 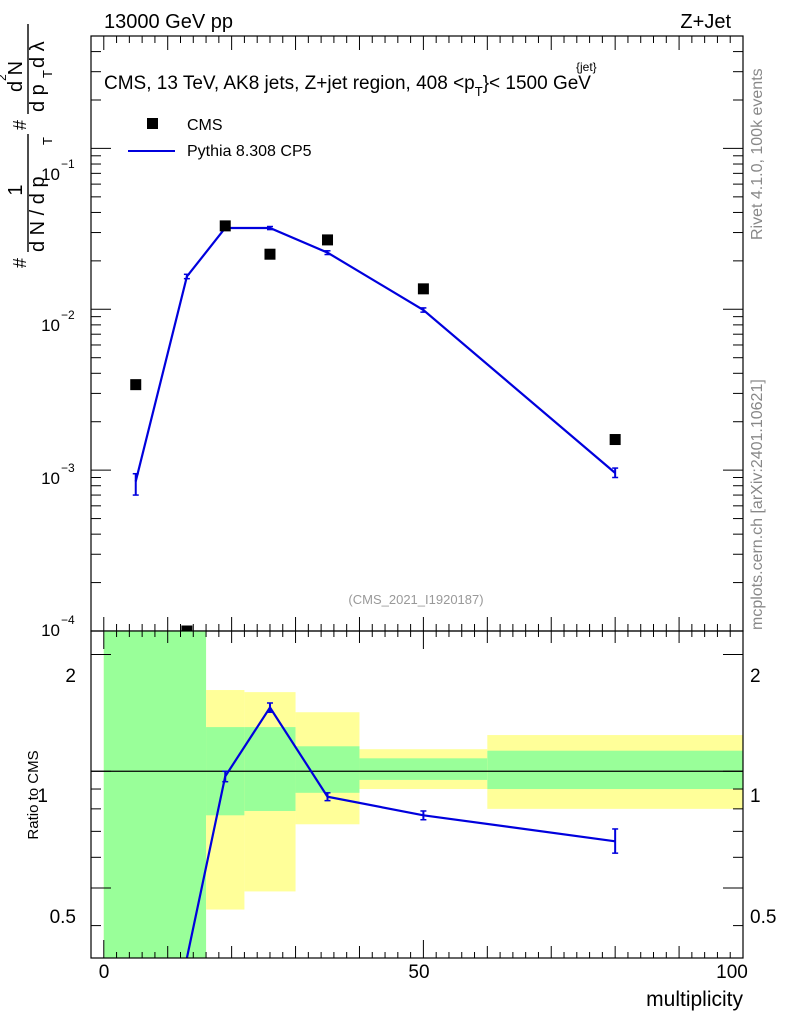 I want to click on x-tick-label-100: 100, so click(x=732, y=972).